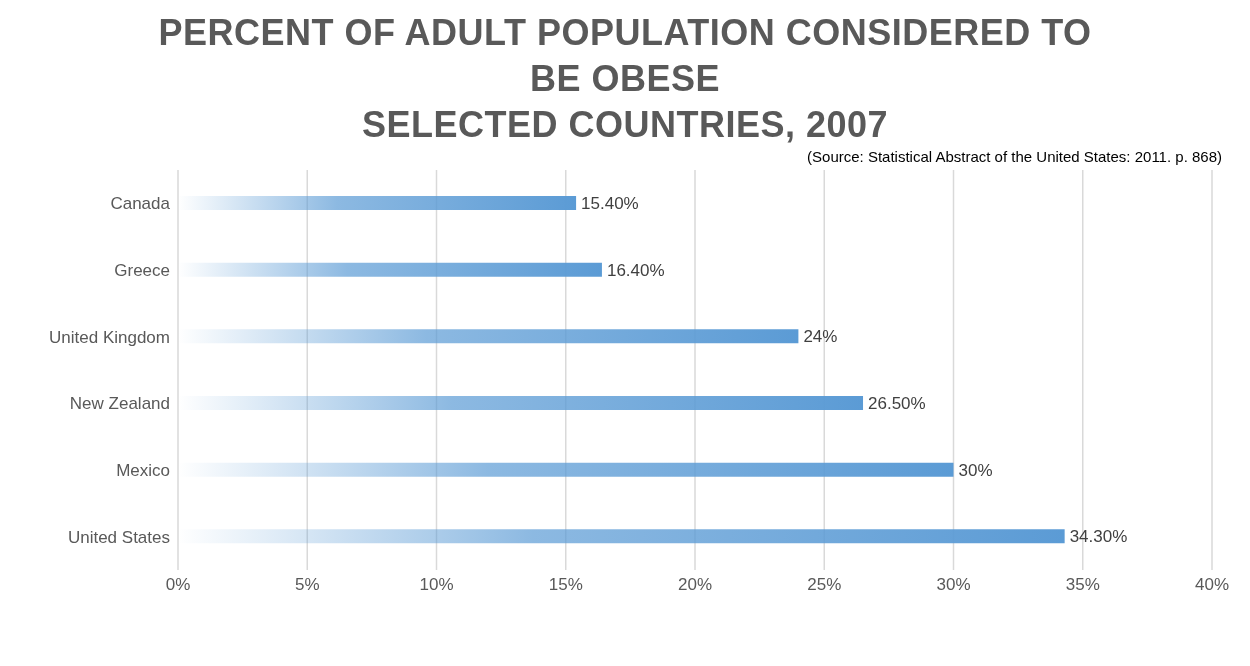 This screenshot has height=666, width=1250. What do you see at coordinates (953, 585) in the screenshot?
I see `x-tick-label: 30%` at bounding box center [953, 585].